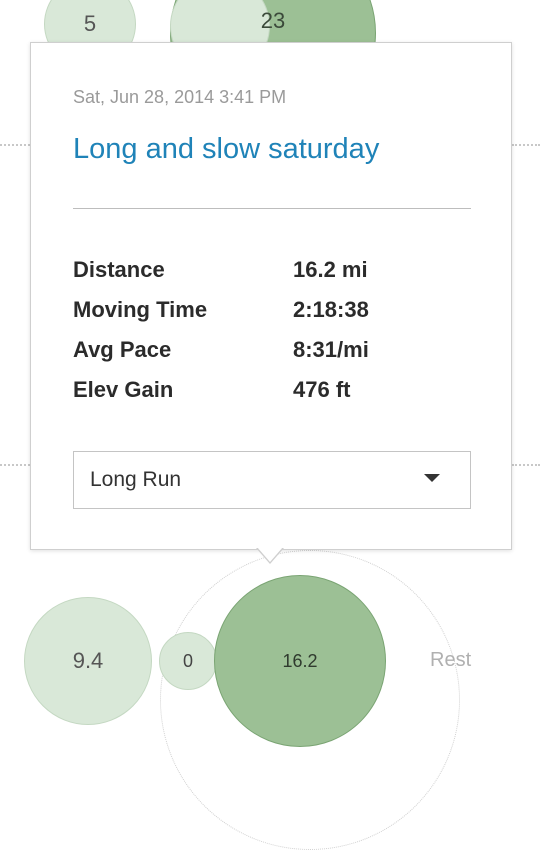 The height and width of the screenshot is (850, 540). I want to click on rest-day-label: Rest, so click(451, 660).